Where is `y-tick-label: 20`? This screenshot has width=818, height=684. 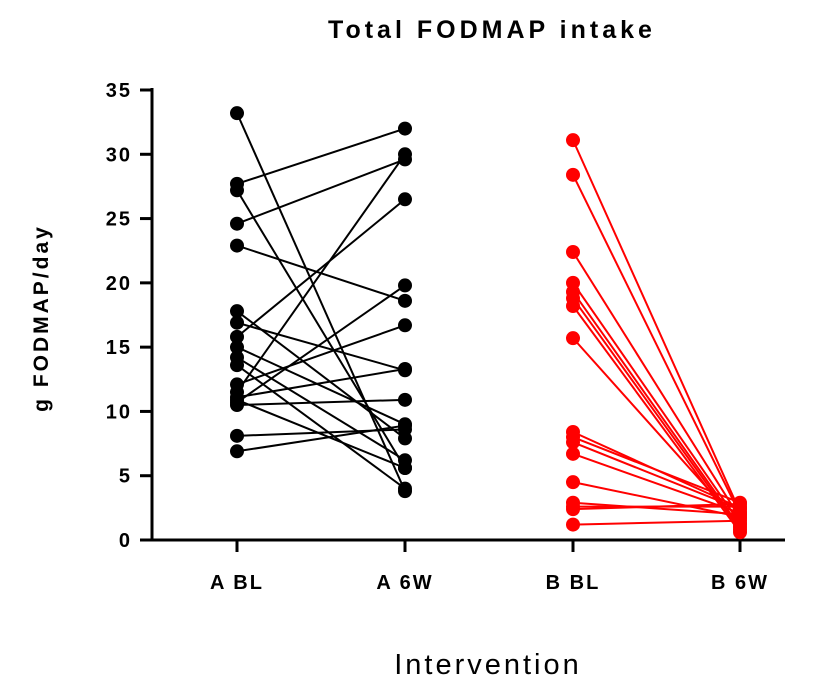 y-tick-label: 20 is located at coordinates (119, 284).